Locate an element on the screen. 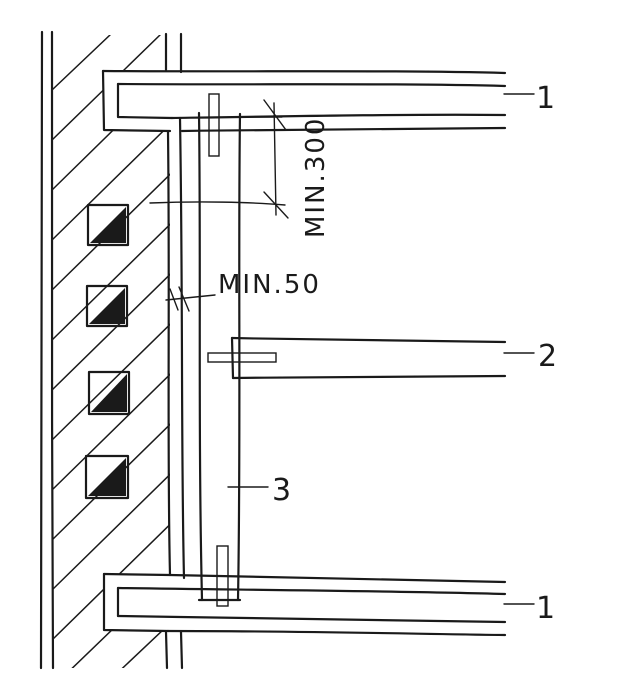 This screenshot has height=690, width=622. post is located at coordinates (210, 350).